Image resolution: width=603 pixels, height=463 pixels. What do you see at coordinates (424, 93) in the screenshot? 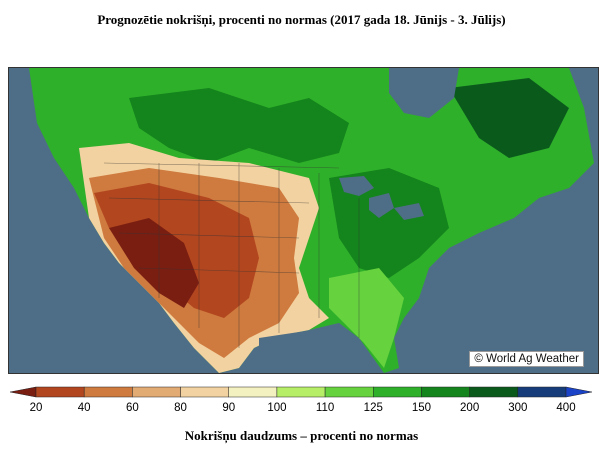
I see `hudson-bay` at bounding box center [424, 93].